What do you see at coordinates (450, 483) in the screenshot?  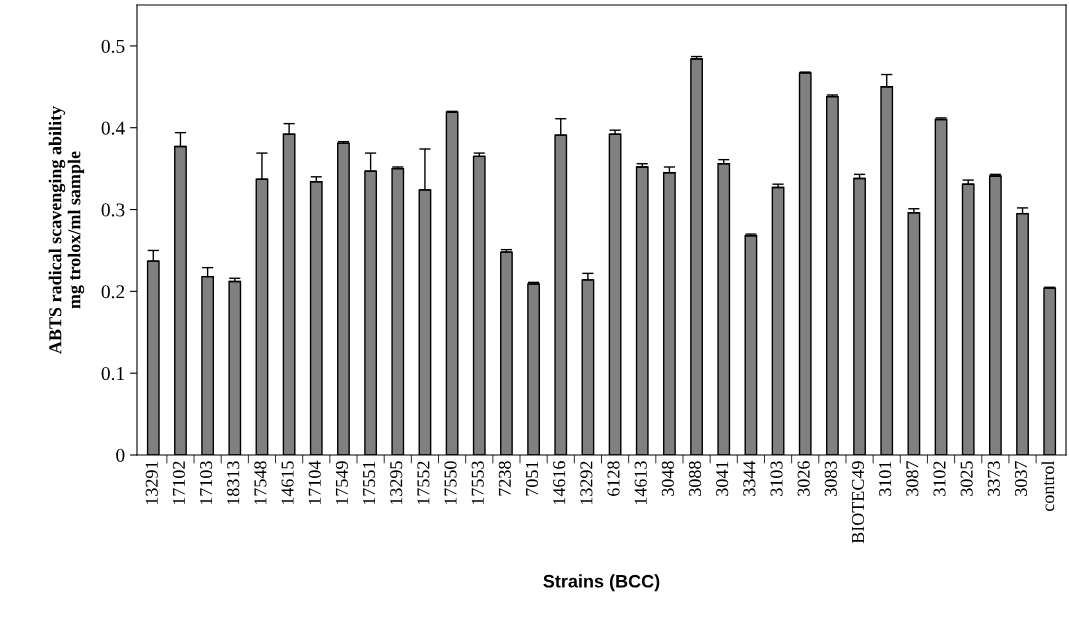 I see `x-tick-label: 17550` at bounding box center [450, 483].